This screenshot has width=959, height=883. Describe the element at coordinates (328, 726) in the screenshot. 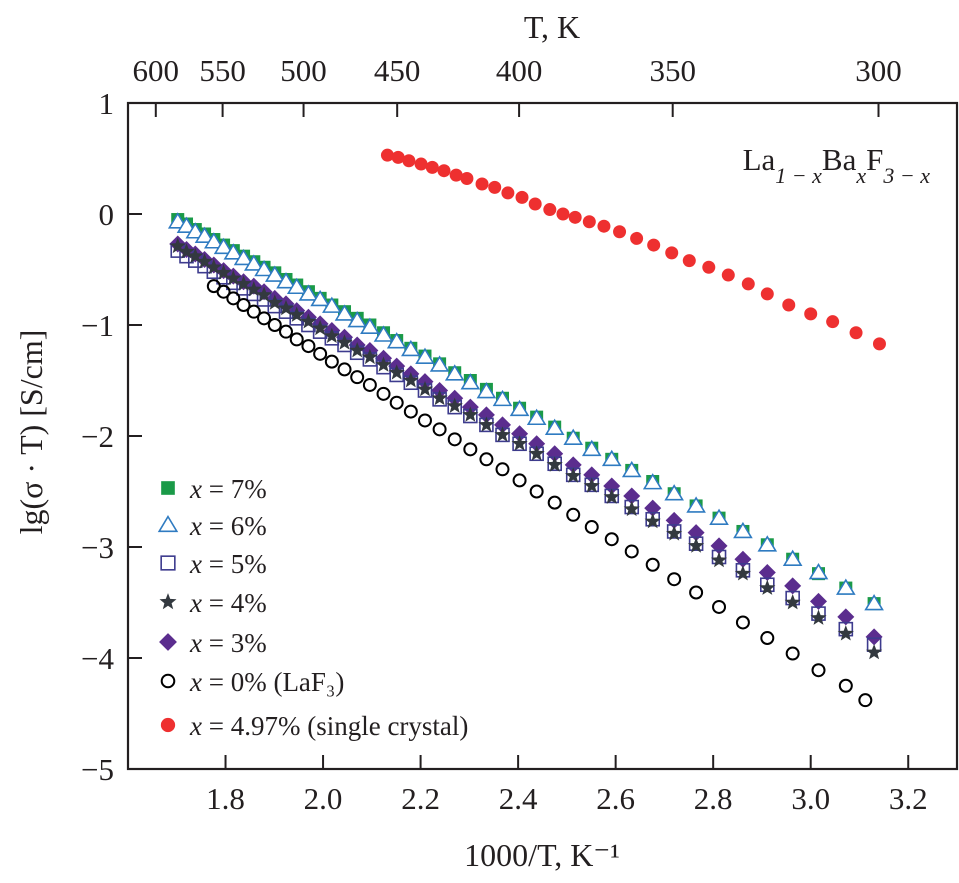

I see `legend-label: x = 4.97% (single crystal)` at that location.